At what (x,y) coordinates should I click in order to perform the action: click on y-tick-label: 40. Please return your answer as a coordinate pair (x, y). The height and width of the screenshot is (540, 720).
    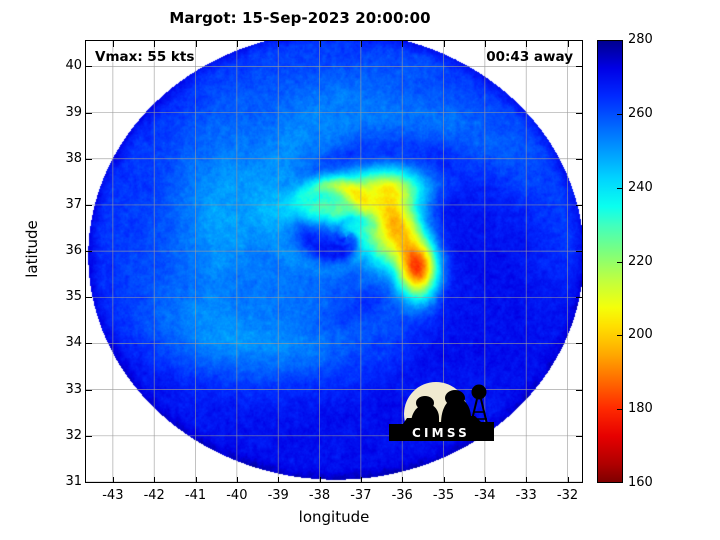
    Looking at the image, I should click on (73, 66).